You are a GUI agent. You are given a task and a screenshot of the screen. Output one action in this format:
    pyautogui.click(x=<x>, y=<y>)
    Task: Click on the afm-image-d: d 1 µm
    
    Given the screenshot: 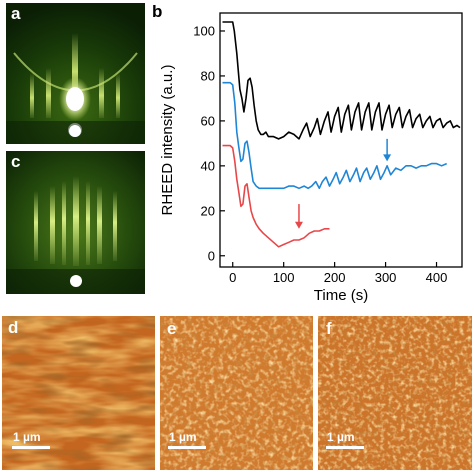 What is the action you would take?
    pyautogui.click(x=78, y=393)
    